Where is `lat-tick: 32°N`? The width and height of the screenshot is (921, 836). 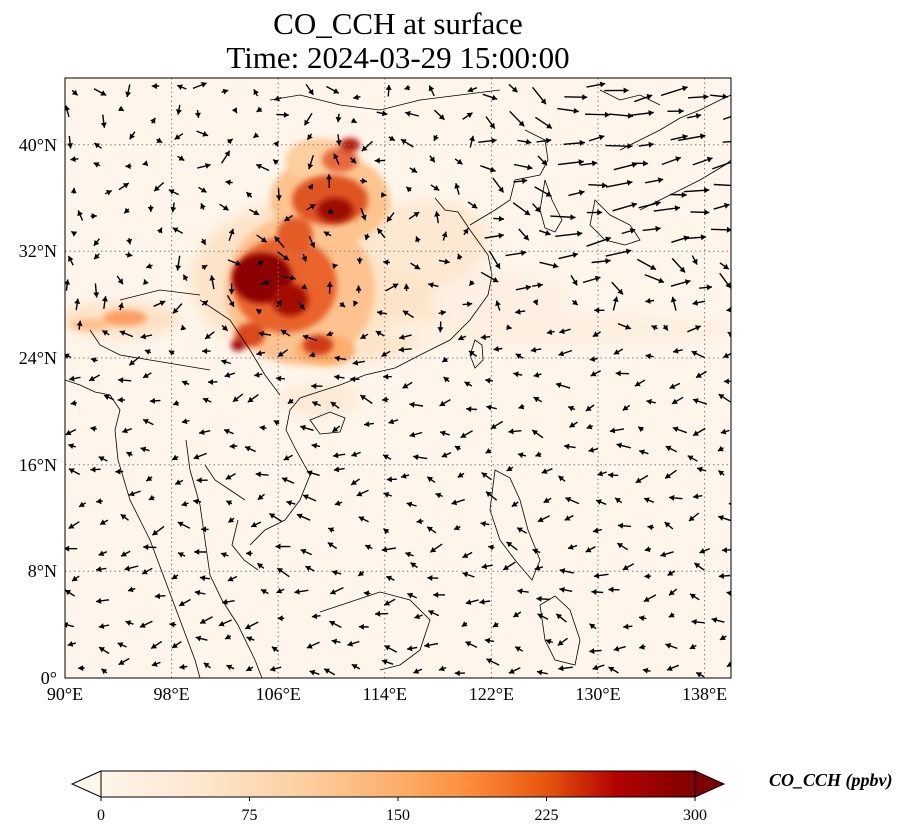
lat-tick: 32°N is located at coordinates (38, 251).